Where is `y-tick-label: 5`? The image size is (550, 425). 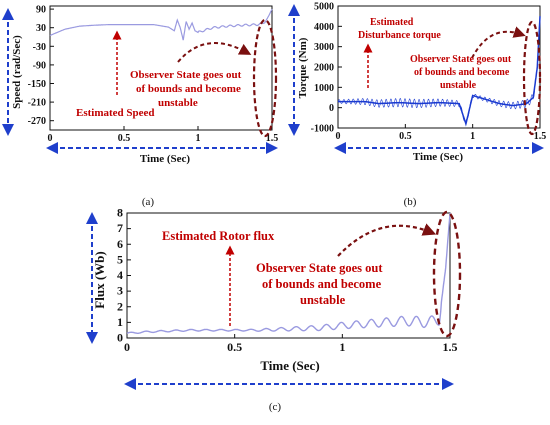
y-tick-label: 5 is located at coordinates (120, 259).